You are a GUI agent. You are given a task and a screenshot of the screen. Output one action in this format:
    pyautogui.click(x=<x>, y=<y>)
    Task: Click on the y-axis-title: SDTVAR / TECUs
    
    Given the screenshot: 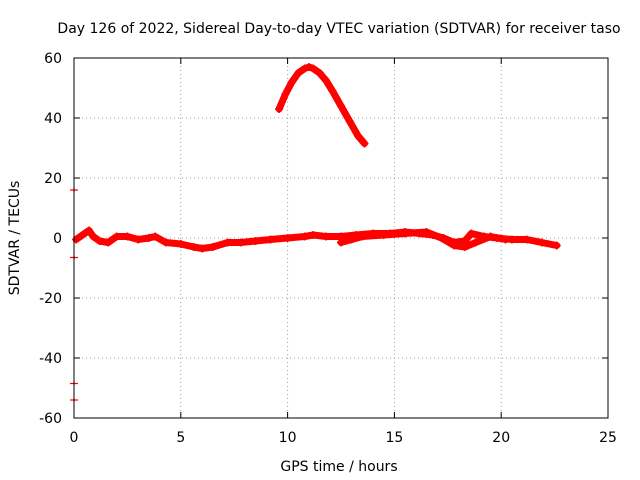 What is the action you would take?
    pyautogui.click(x=15, y=238)
    